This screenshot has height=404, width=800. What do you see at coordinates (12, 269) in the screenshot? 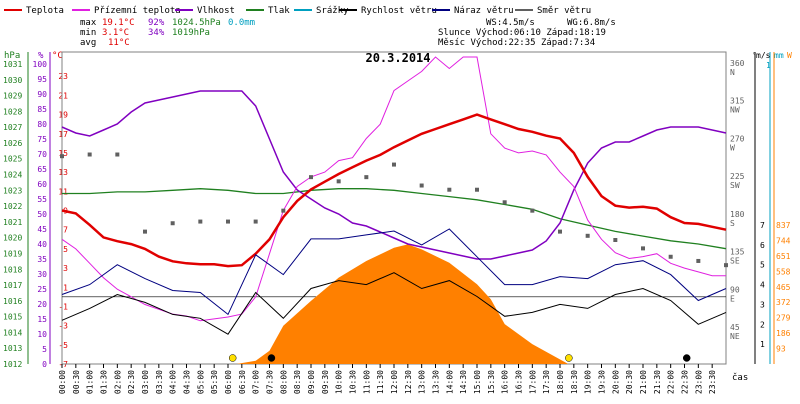
I see `pressure-tick: 1018` at bounding box center [12, 269].